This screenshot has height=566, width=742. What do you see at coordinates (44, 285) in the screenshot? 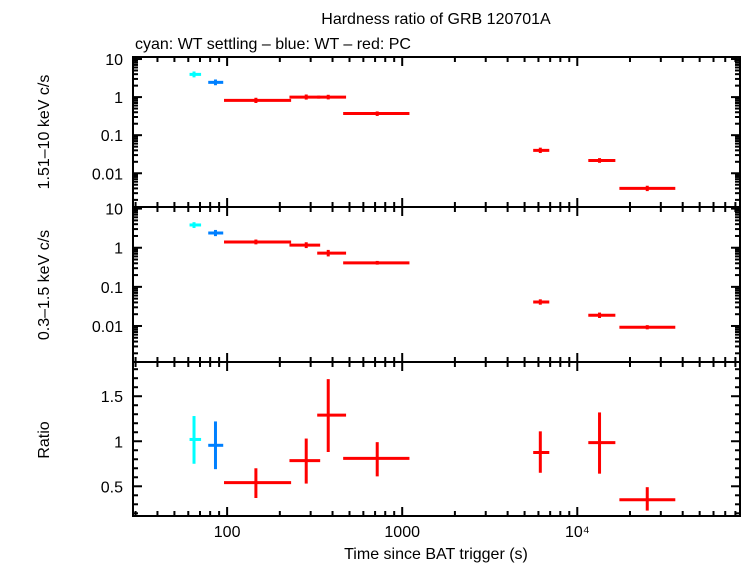
I see `y-axis-label-soft: 0.3–1.5 keV c/s` at bounding box center [44, 285].